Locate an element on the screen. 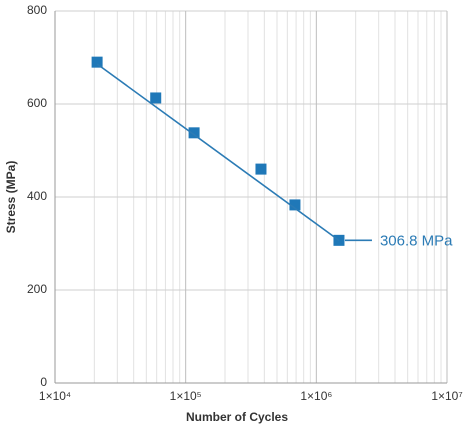  annotation: 306.8 MPa is located at coordinates (416, 240).